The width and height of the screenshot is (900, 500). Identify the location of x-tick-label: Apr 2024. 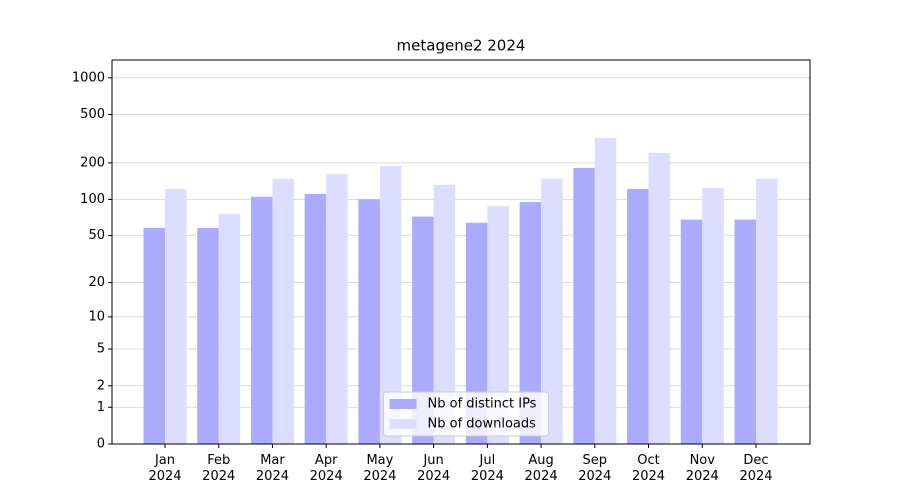
(326, 468).